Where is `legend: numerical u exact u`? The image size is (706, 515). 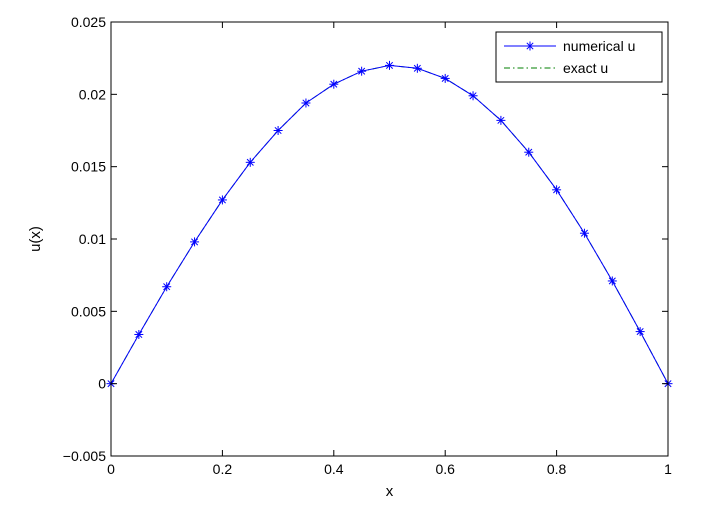
legend: numerical u exact u is located at coordinates (579, 57).